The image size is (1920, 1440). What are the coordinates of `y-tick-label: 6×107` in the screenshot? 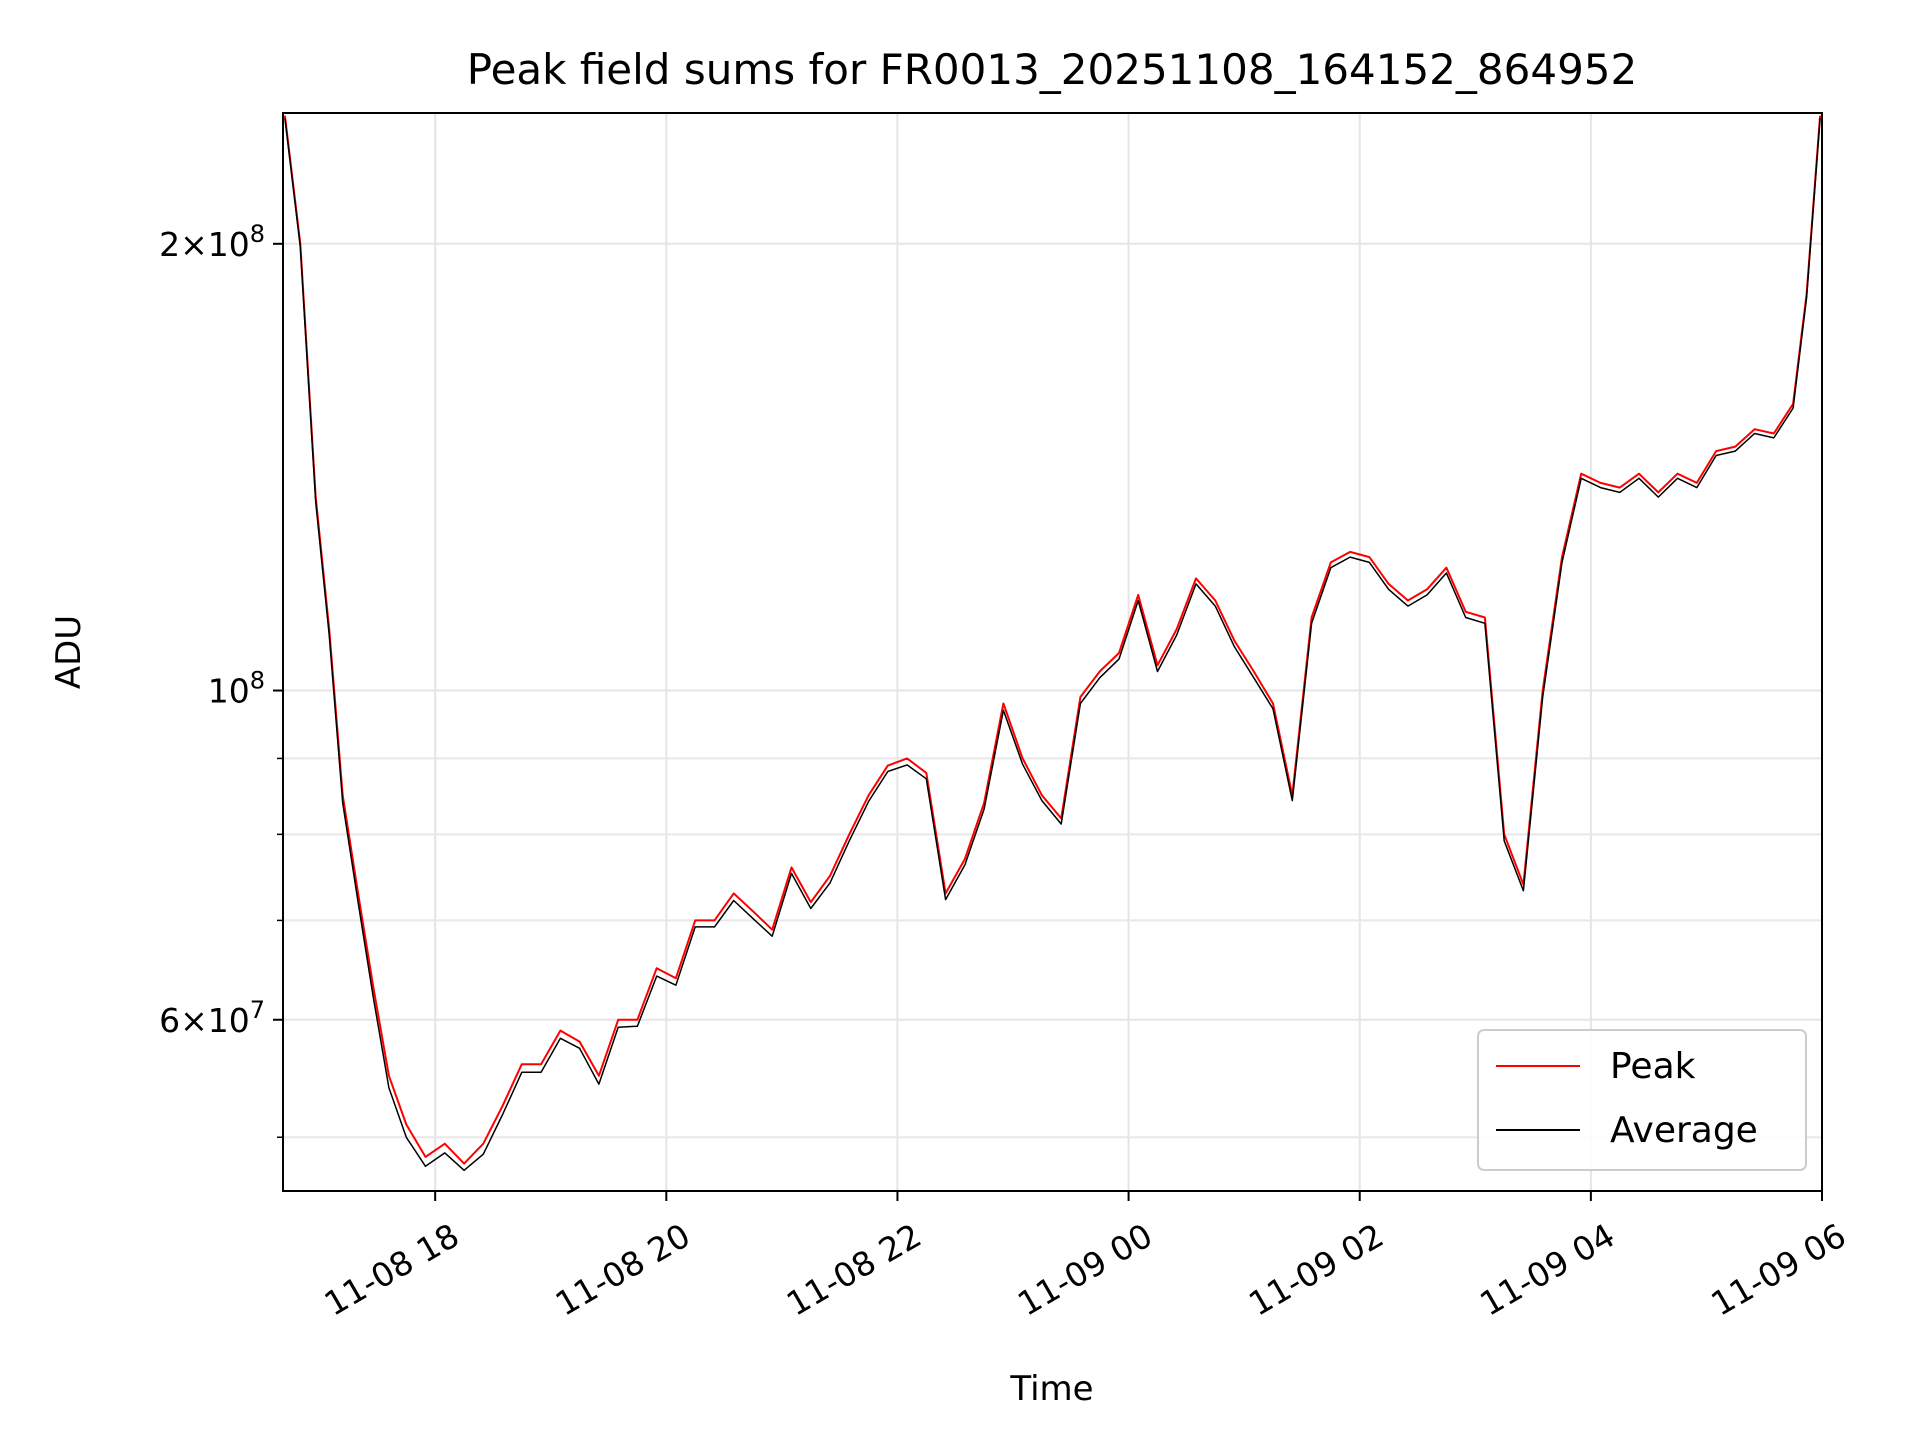 It's located at (212, 1018).